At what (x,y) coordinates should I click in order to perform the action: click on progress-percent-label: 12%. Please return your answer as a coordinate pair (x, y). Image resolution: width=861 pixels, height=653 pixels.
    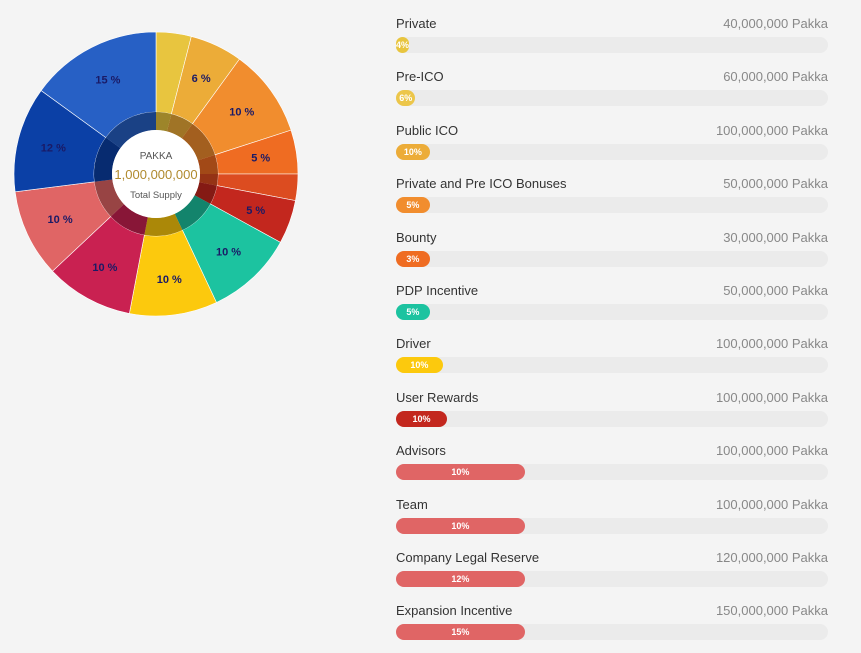
    Looking at the image, I should click on (460, 578).